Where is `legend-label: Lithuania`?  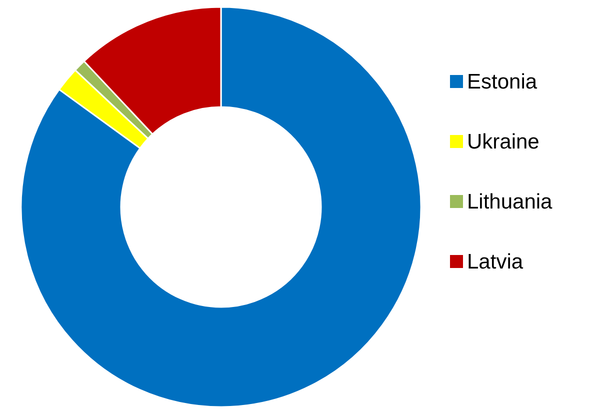 legend-label: Lithuania is located at coordinates (510, 202).